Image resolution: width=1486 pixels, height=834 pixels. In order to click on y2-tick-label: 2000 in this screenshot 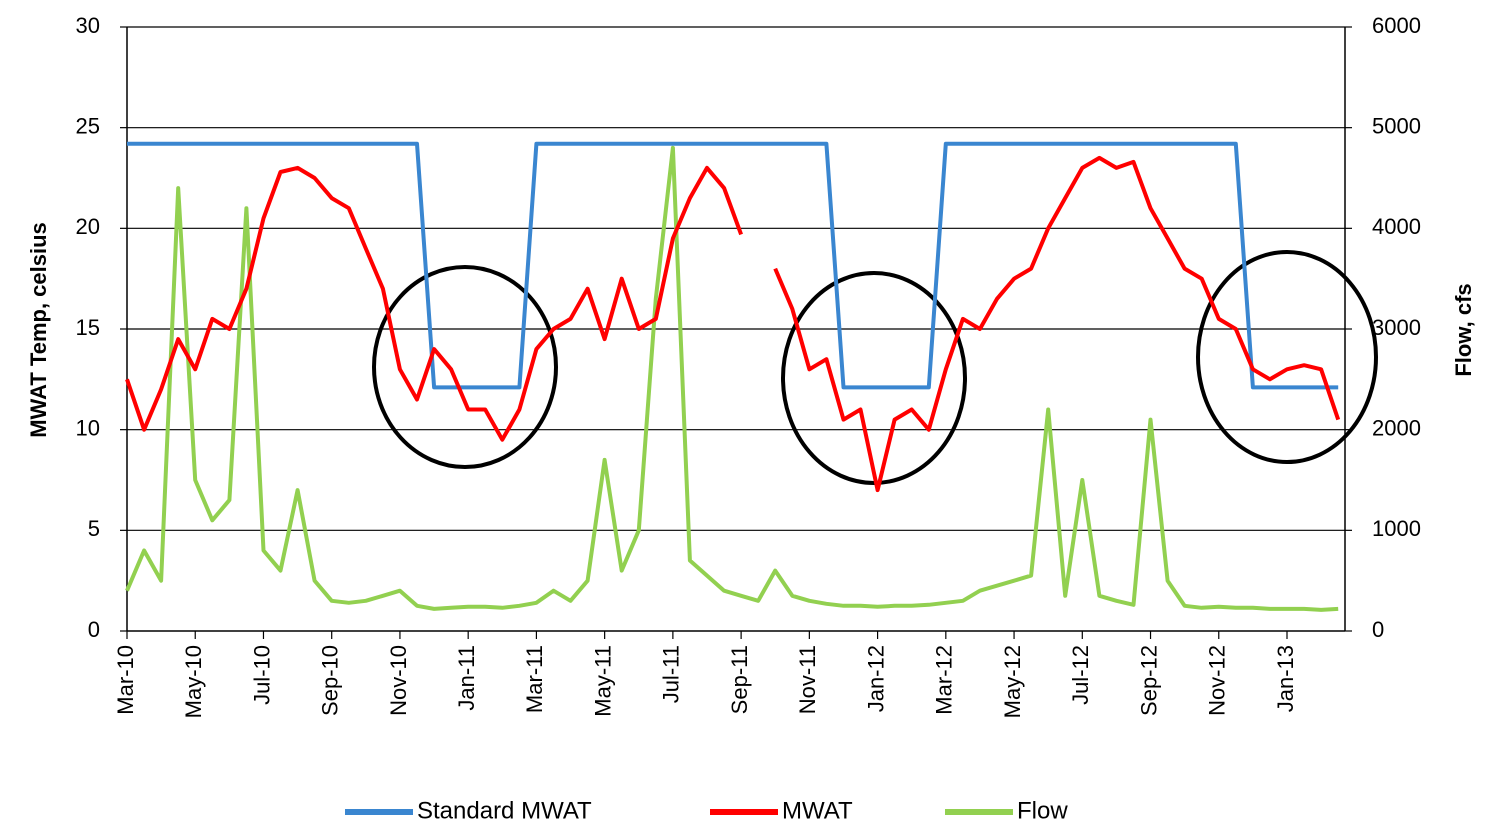, I will do `click(1396, 427)`.